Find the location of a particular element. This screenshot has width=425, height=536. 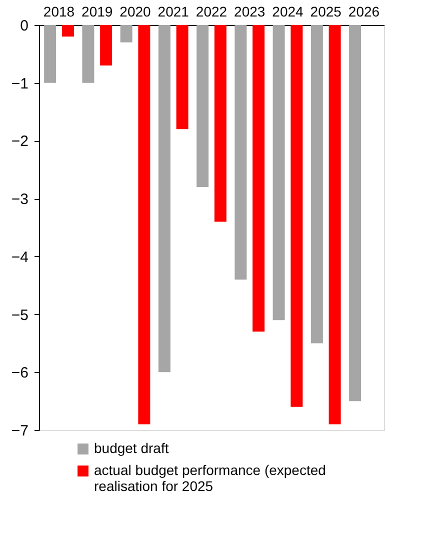

x-tick-label: 2021 is located at coordinates (174, 12).